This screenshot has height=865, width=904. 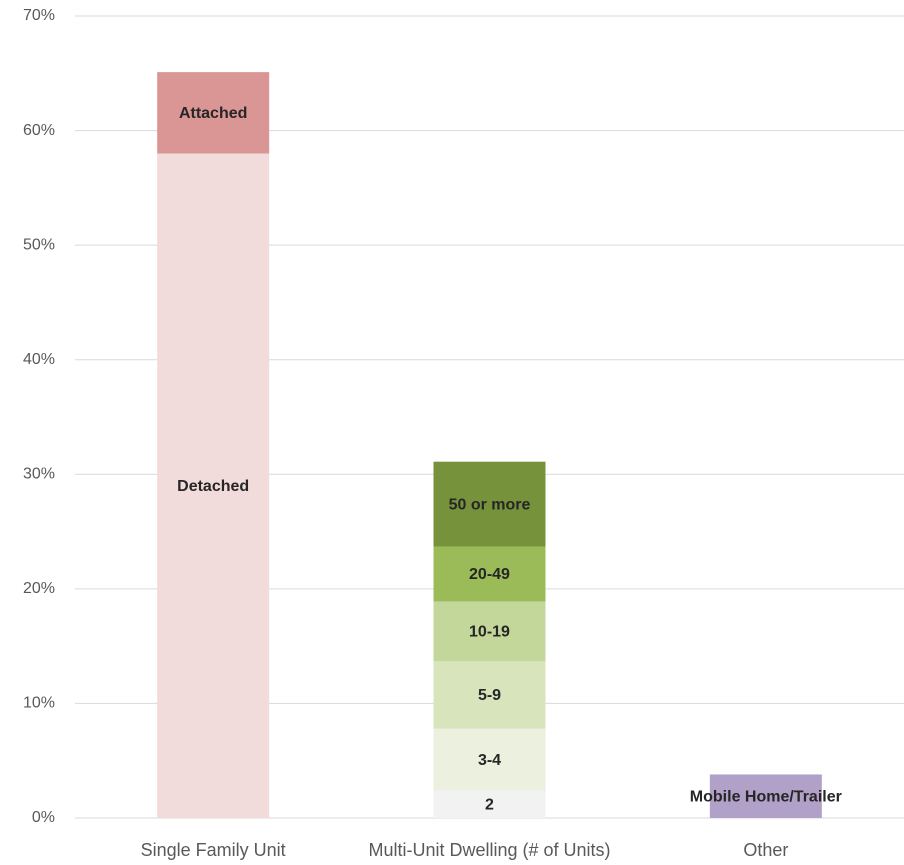 What do you see at coordinates (43, 817) in the screenshot?
I see `y-tick-label: 0%` at bounding box center [43, 817].